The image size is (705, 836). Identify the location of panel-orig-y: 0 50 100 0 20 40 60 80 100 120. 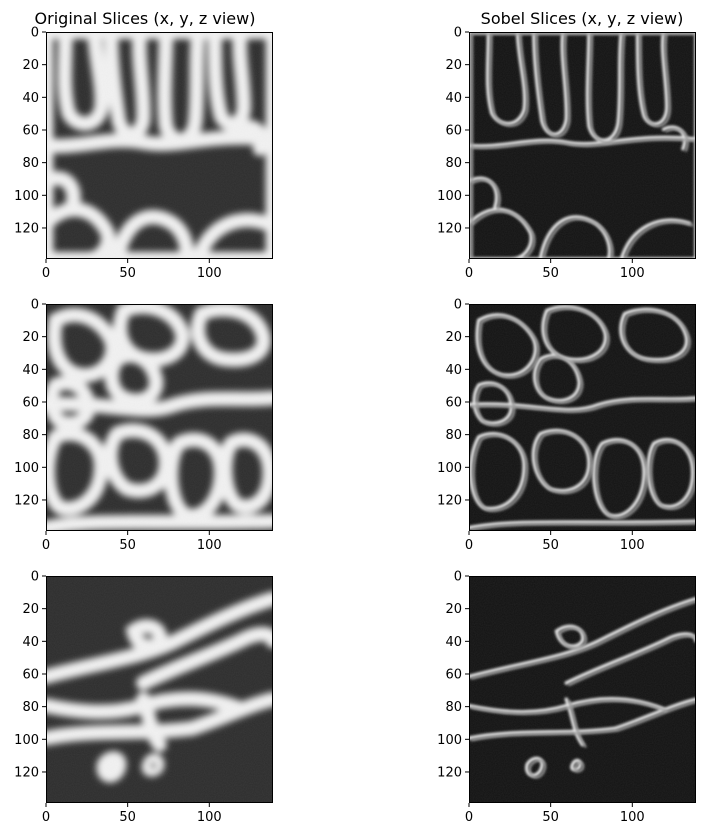
(143, 425).